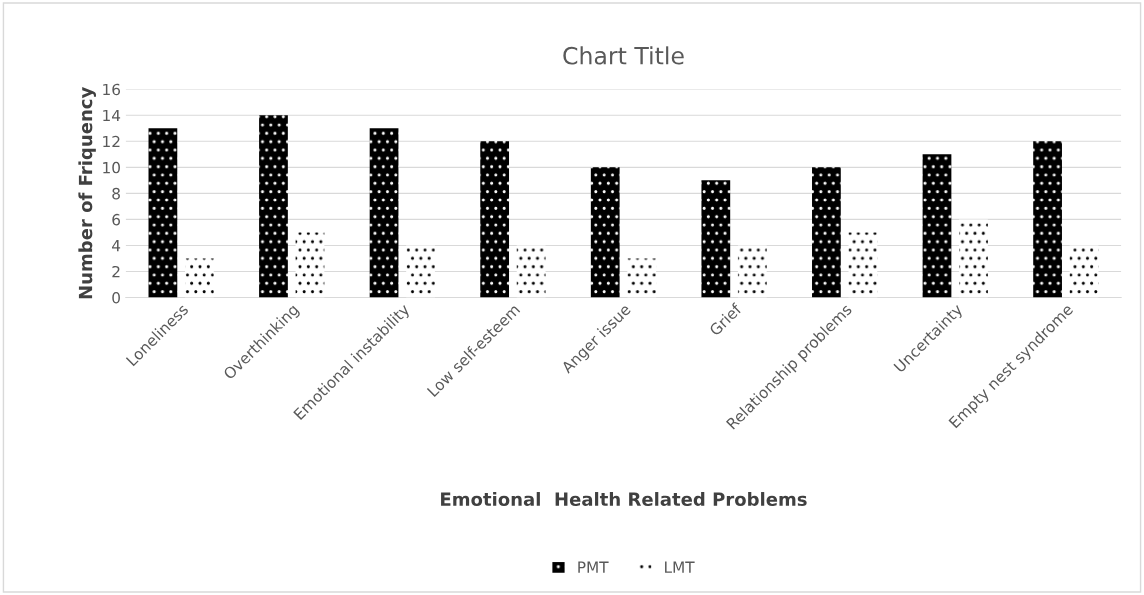 The width and height of the screenshot is (1144, 595). What do you see at coordinates (112, 89) in the screenshot?
I see `y-tick-label: 16` at bounding box center [112, 89].